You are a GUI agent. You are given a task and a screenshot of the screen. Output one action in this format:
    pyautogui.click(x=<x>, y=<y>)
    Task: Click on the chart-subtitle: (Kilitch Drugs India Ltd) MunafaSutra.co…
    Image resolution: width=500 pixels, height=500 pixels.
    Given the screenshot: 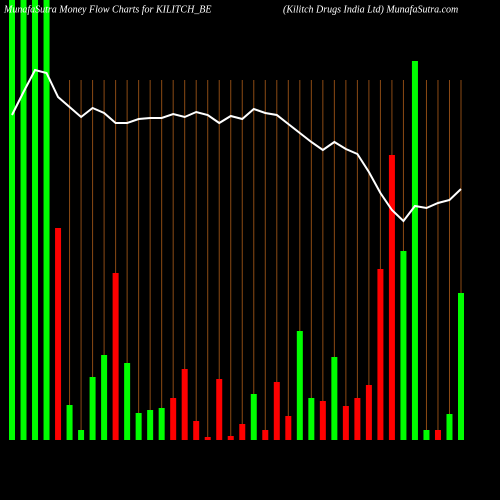 What is the action you would take?
    pyautogui.click(x=370, y=9)
    